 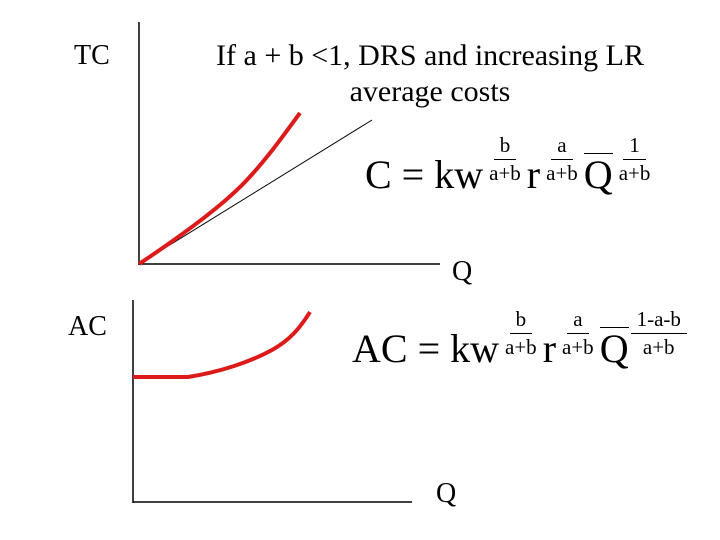 I want to click on ac-q-exp-den: a+b, so click(x=658, y=347).